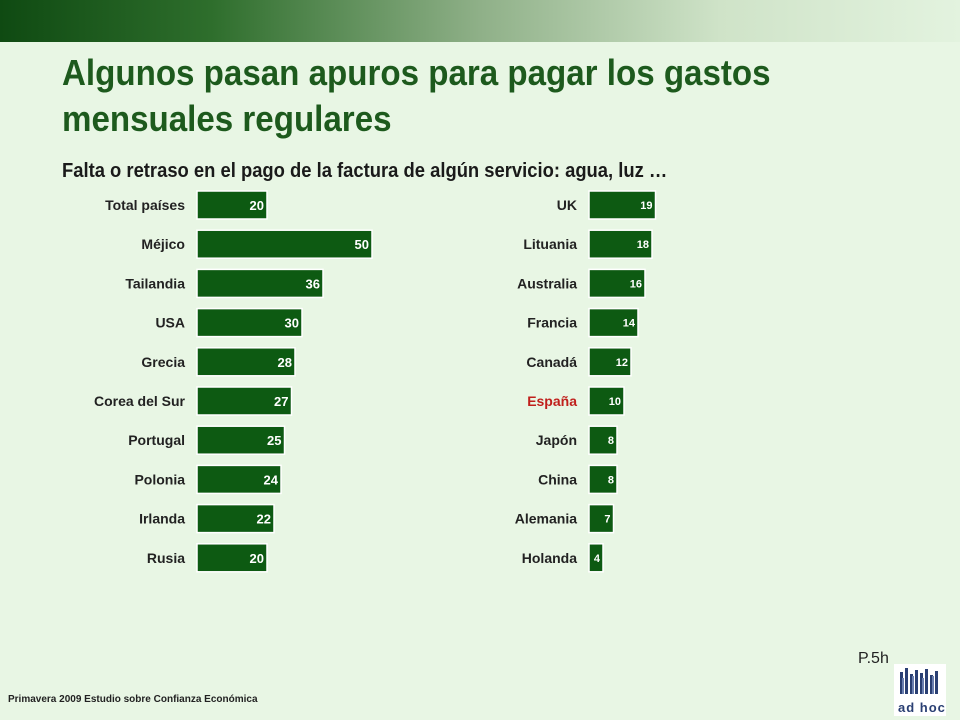 This screenshot has height=720, width=960. What do you see at coordinates (163, 244) in the screenshot?
I see `category-label: Méjico` at bounding box center [163, 244].